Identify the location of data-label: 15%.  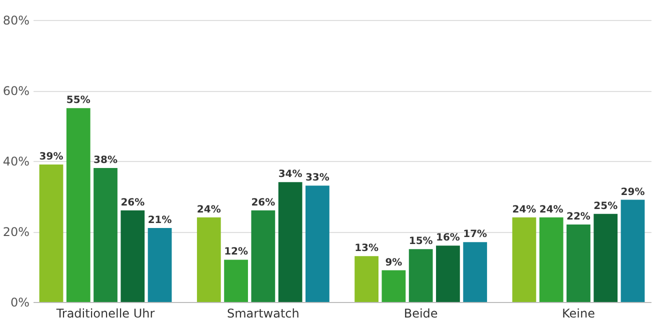
(420, 242).